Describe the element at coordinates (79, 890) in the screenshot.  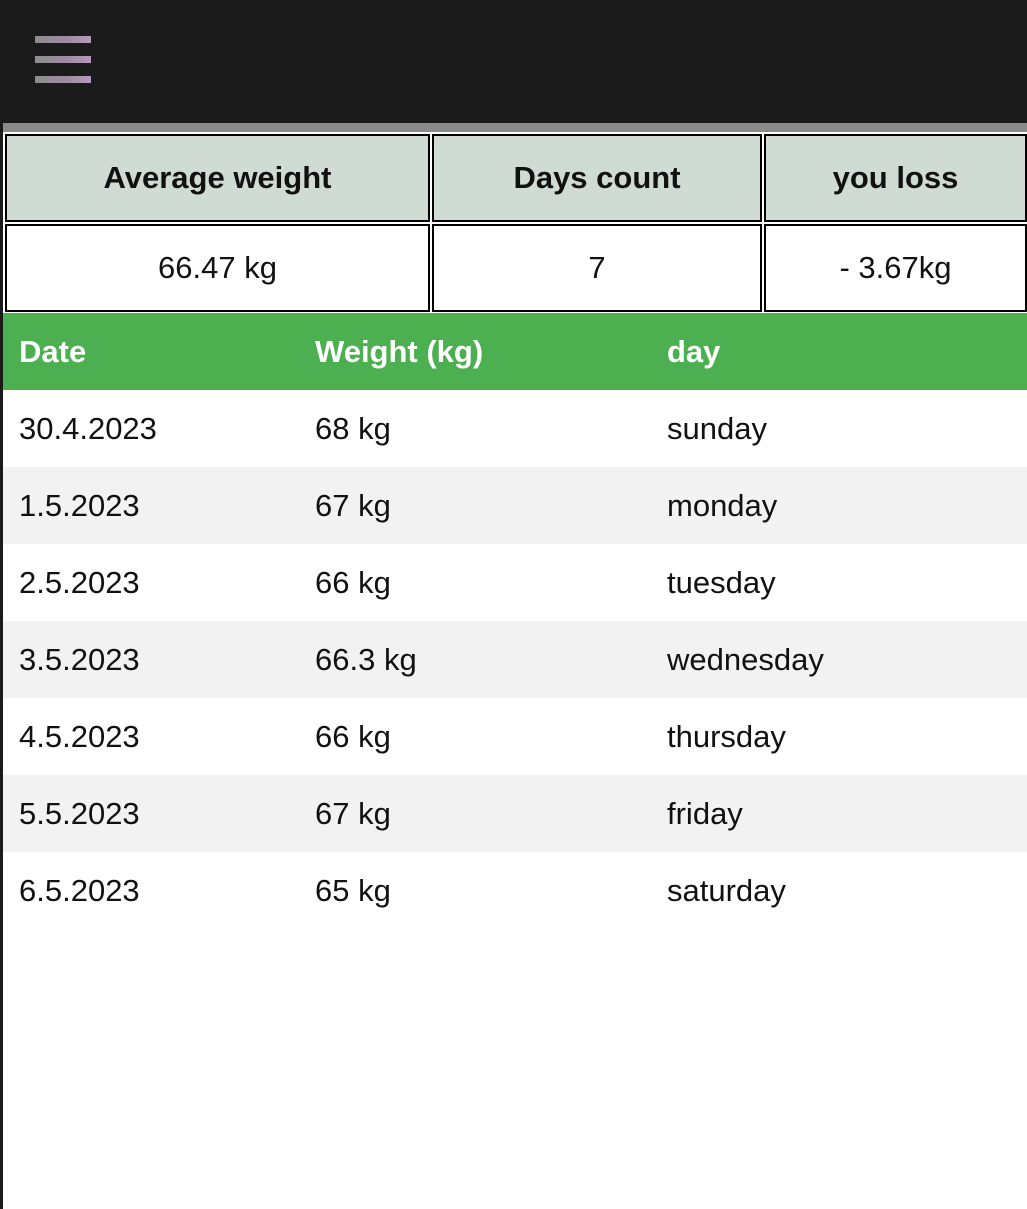
I see `date-cell: 6.5.2023` at that location.